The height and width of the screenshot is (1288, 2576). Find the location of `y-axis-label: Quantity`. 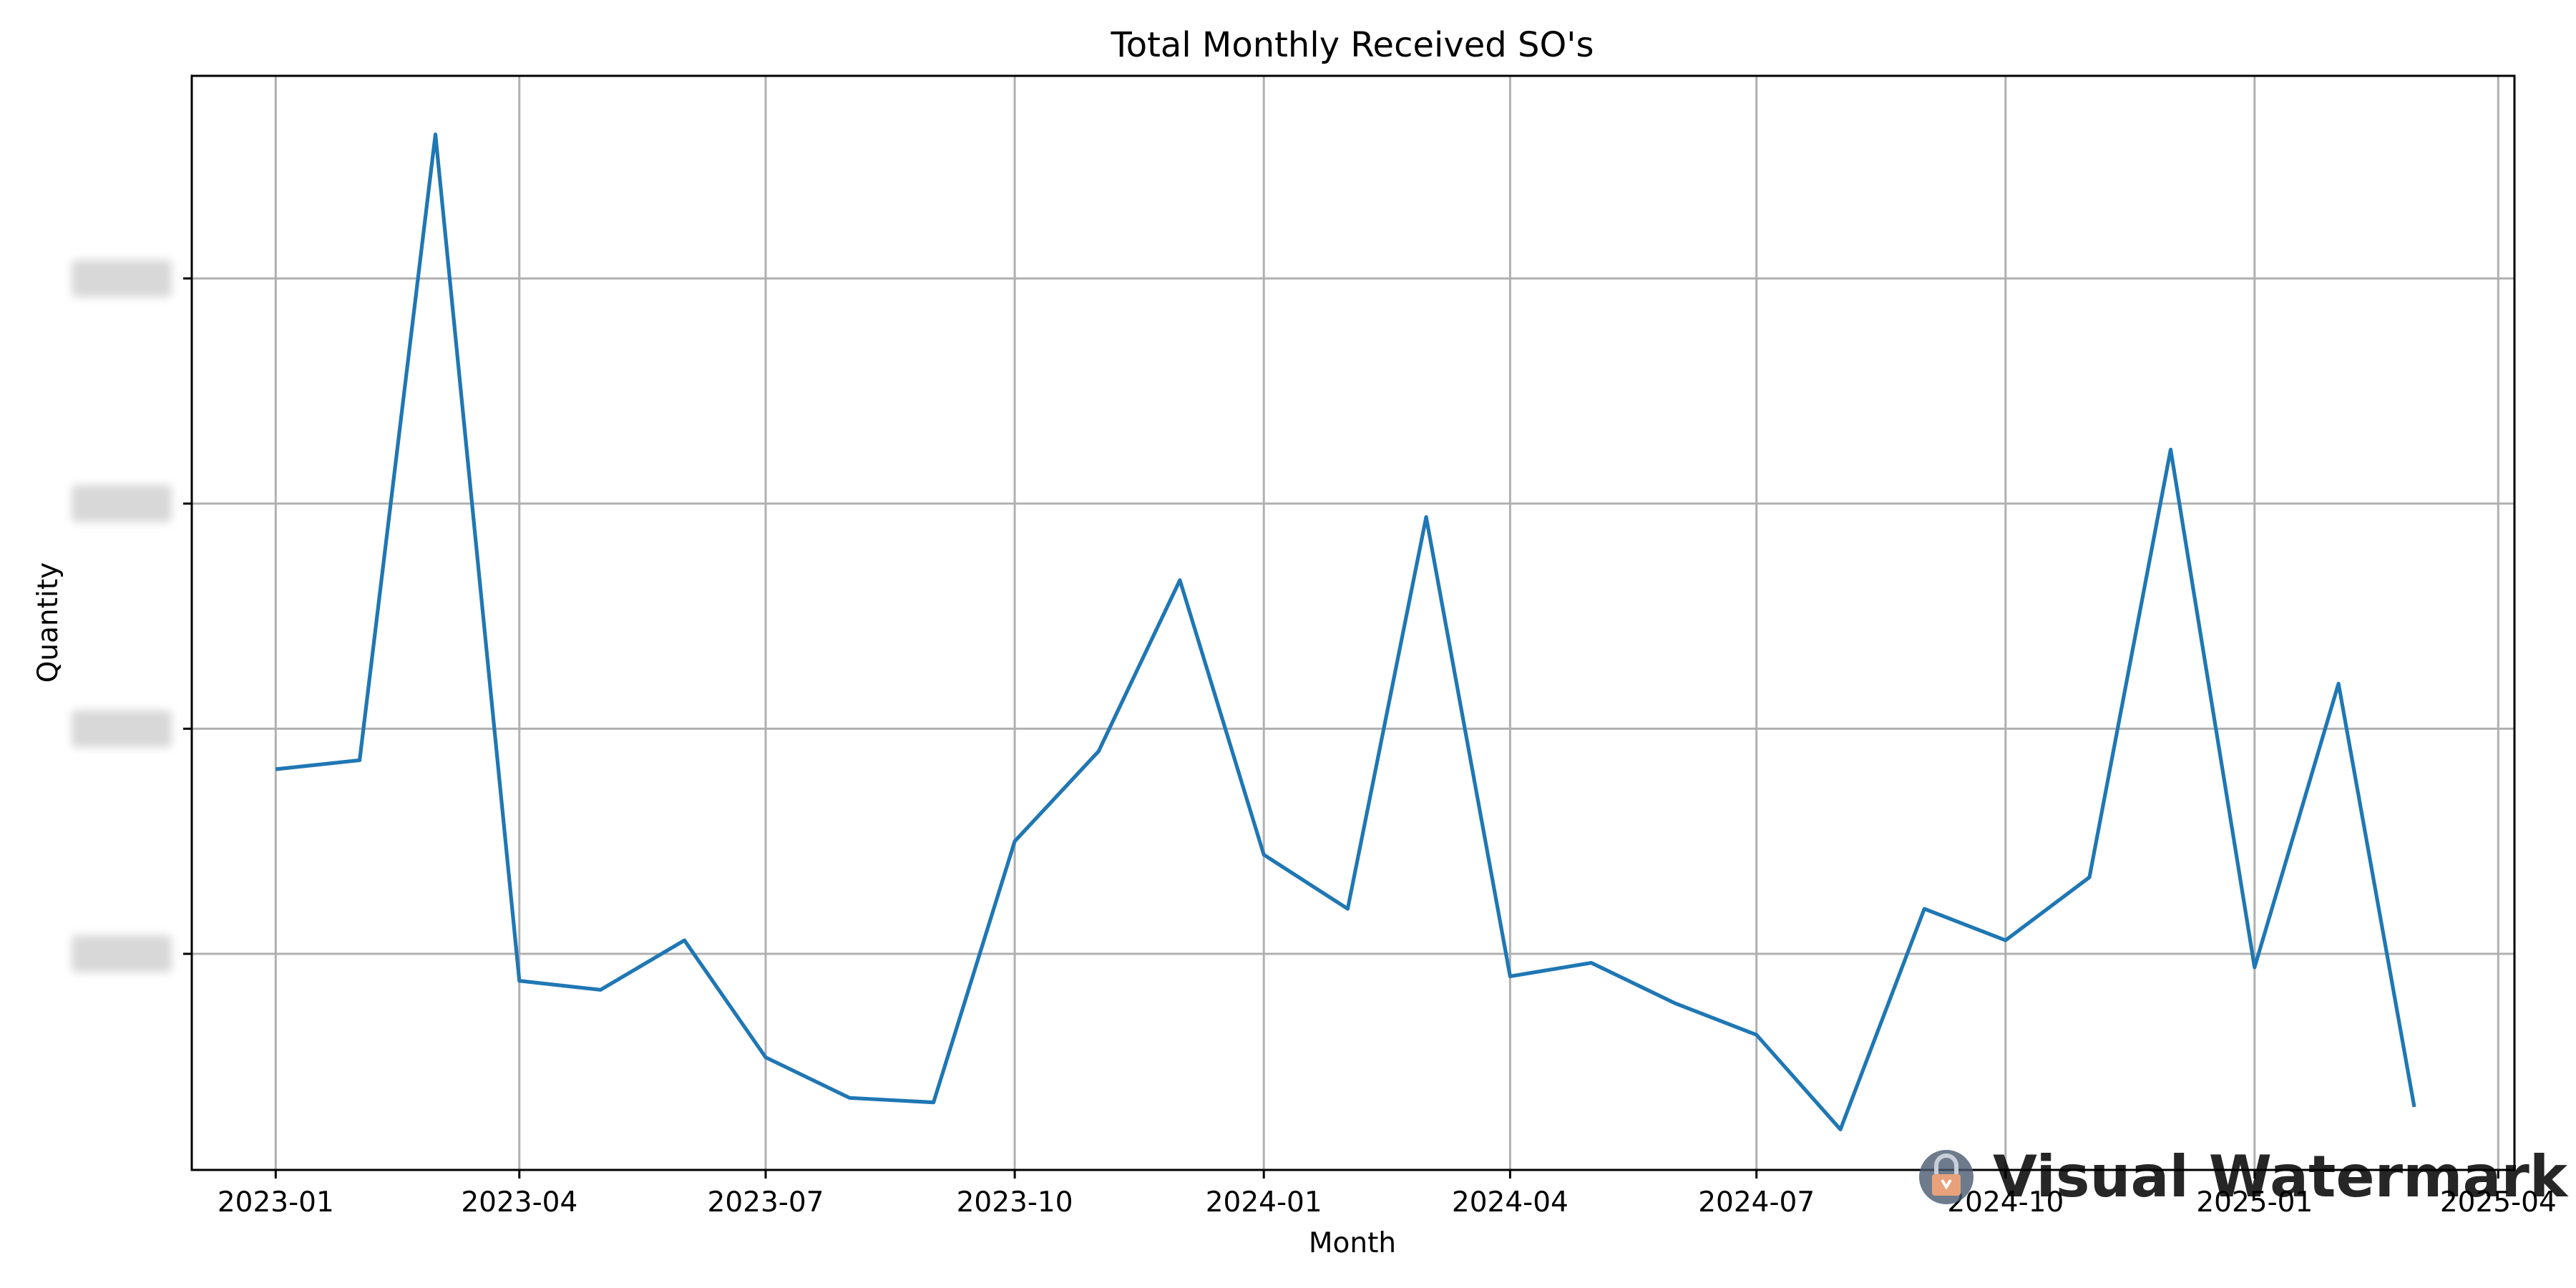

y-axis-label: Quantity is located at coordinates (48, 622).